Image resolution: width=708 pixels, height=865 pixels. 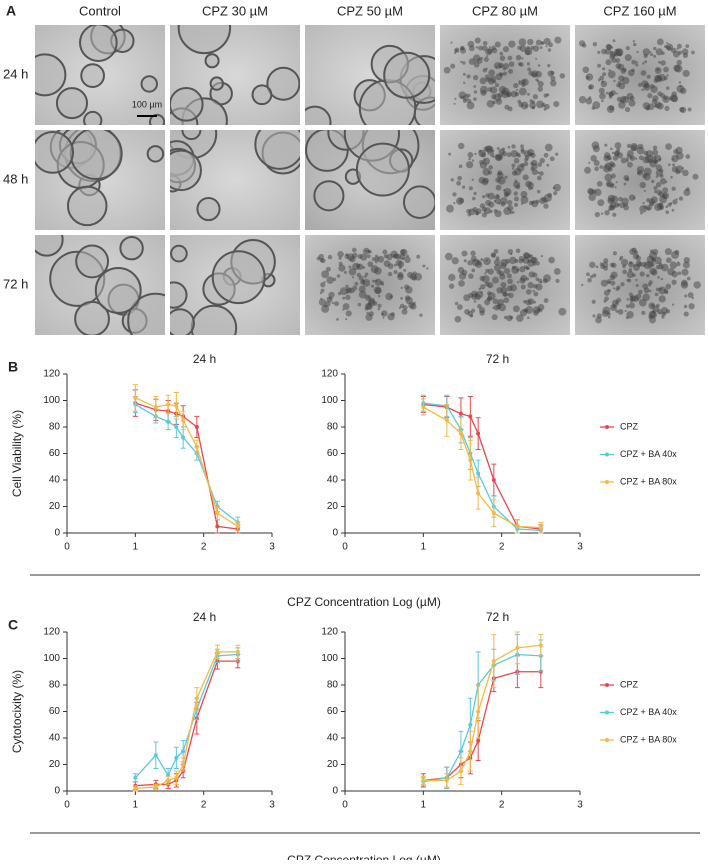 I want to click on fit-line, so click(x=482, y=713).